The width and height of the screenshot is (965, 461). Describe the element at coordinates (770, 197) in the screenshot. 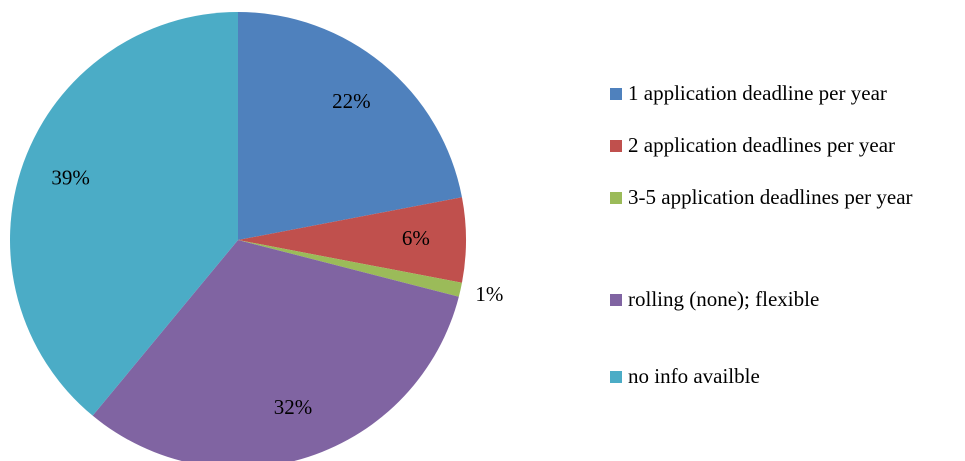

I see `legend-label: 3-5 application deadlines per year` at that location.